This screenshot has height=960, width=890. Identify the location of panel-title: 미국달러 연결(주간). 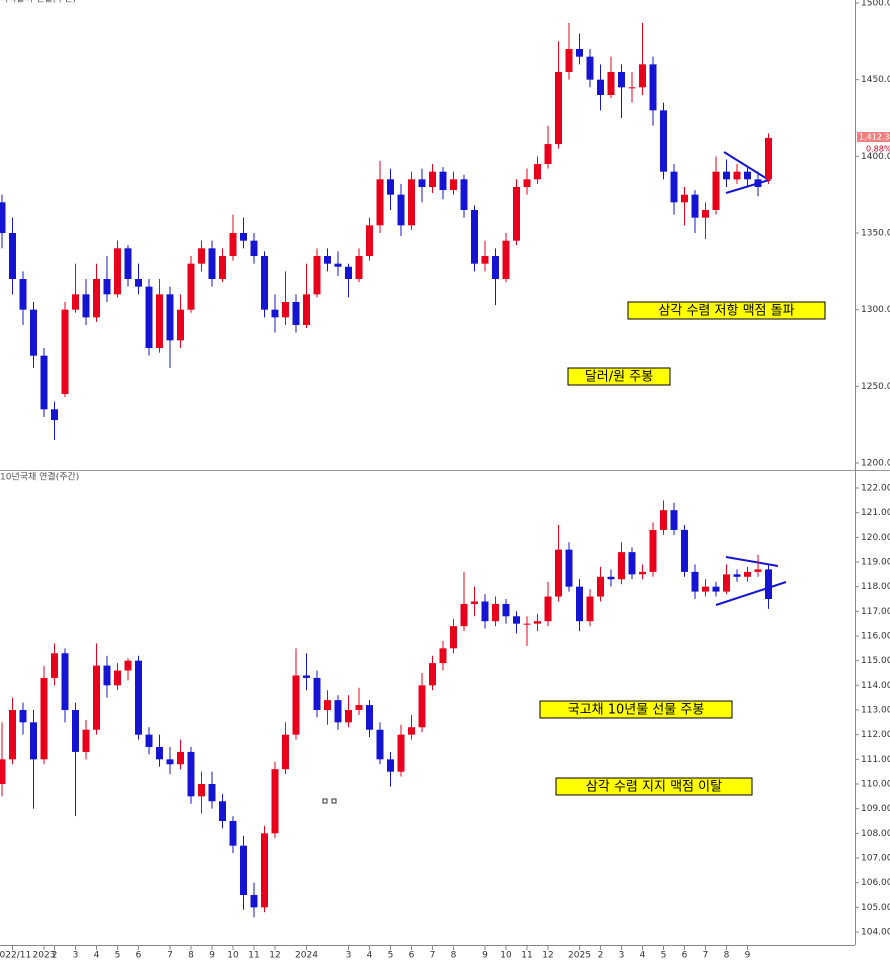
(38, 2).